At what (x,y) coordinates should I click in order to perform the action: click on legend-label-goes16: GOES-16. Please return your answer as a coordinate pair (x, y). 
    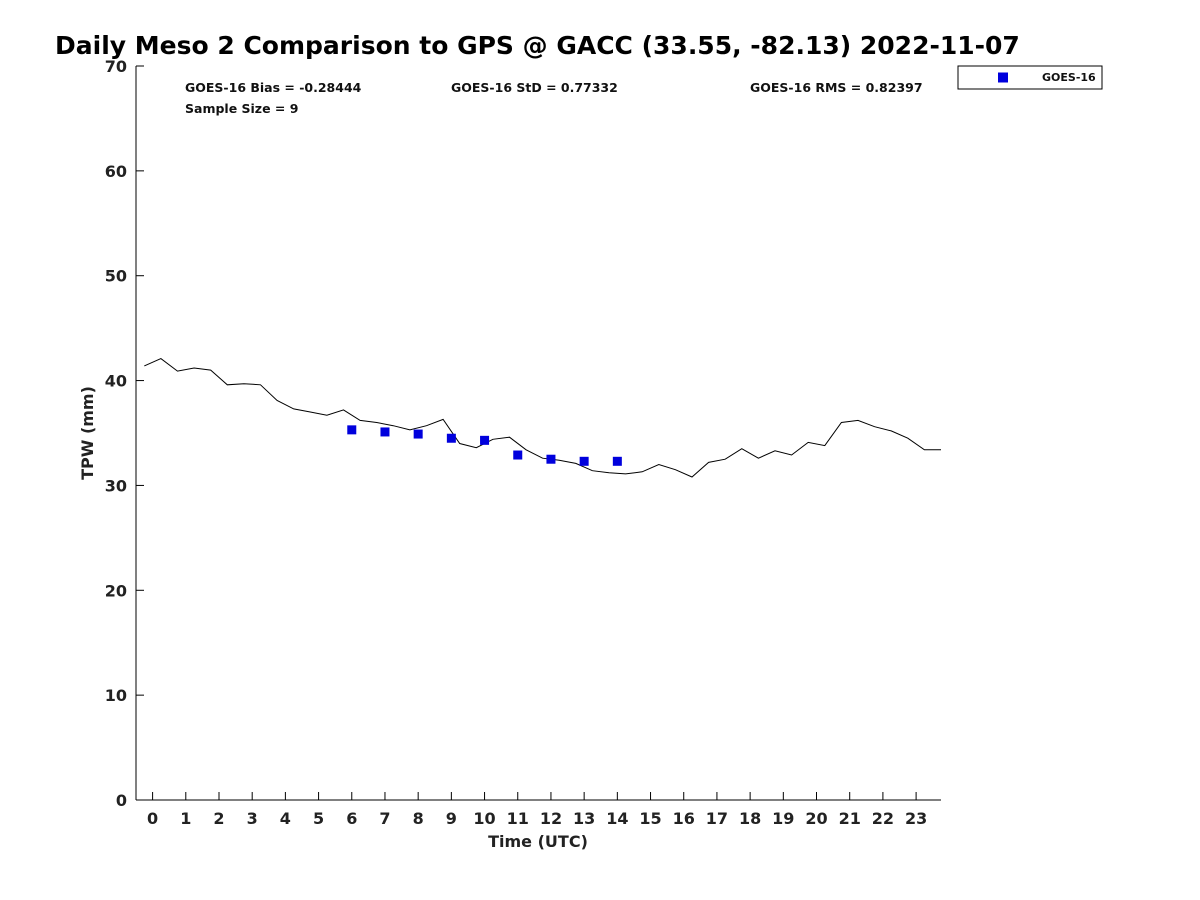
    Looking at the image, I should click on (1069, 77).